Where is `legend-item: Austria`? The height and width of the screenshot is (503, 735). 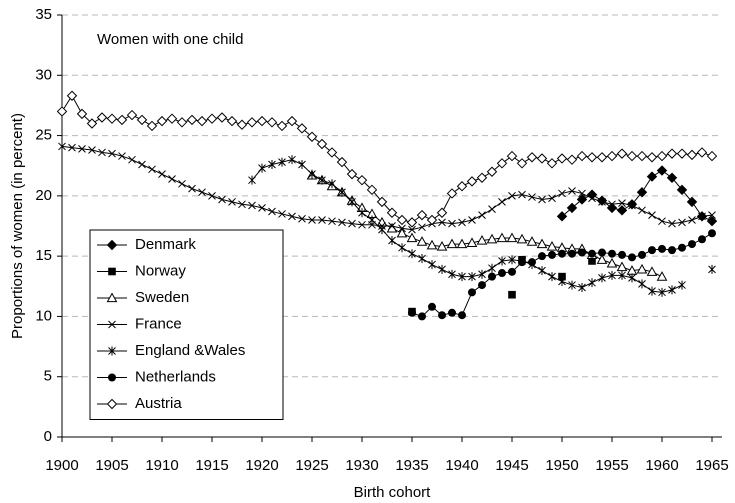
legend-item: Austria is located at coordinates (139, 403).